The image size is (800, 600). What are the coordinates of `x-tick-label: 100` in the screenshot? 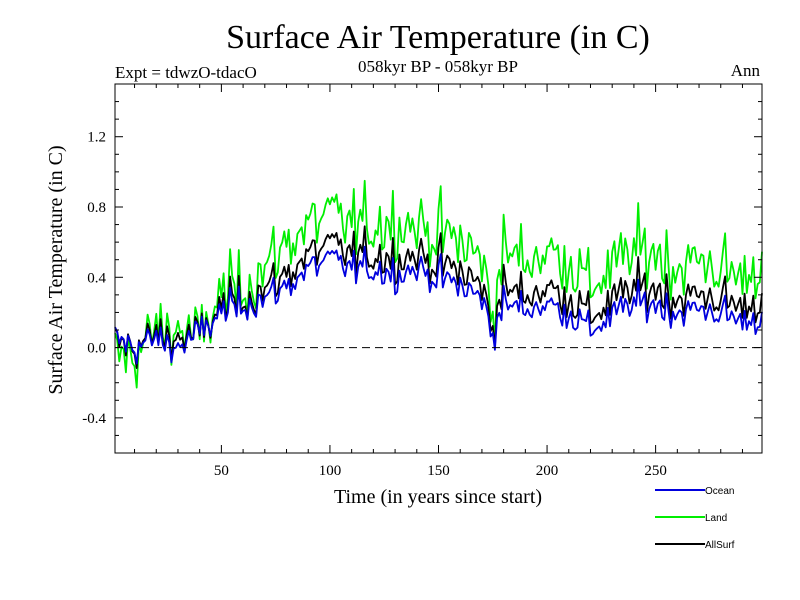 It's located at (330, 471).